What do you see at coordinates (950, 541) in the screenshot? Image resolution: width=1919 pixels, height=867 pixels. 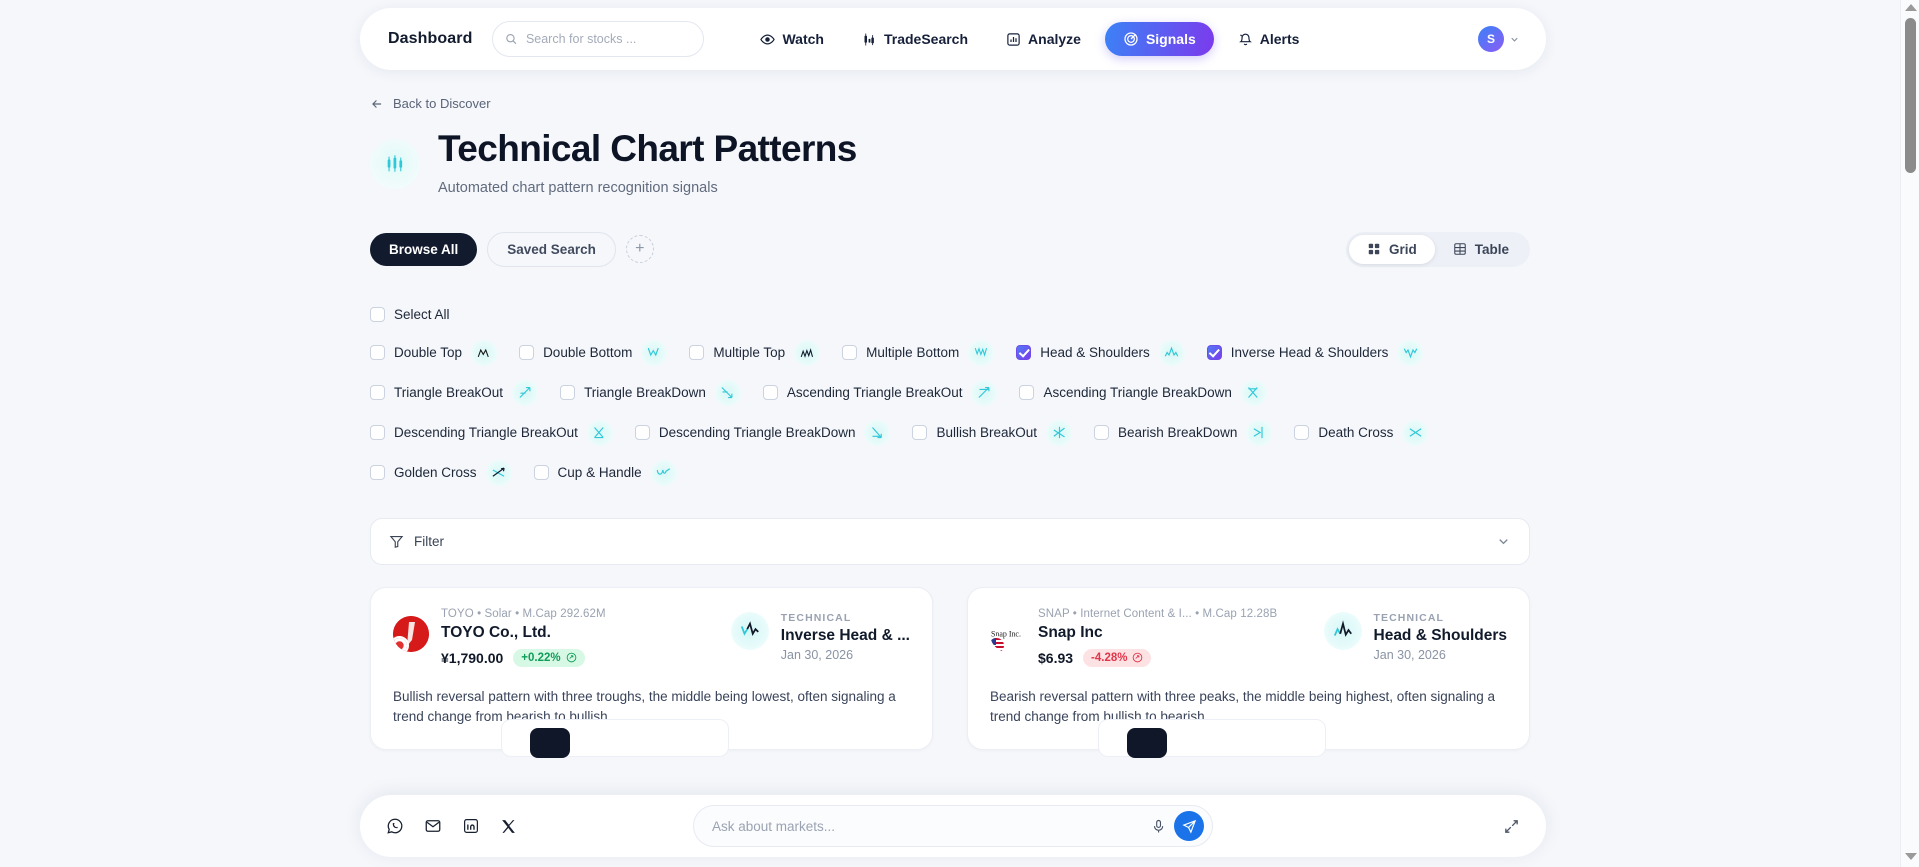 I see `filter-bar: Filter` at bounding box center [950, 541].